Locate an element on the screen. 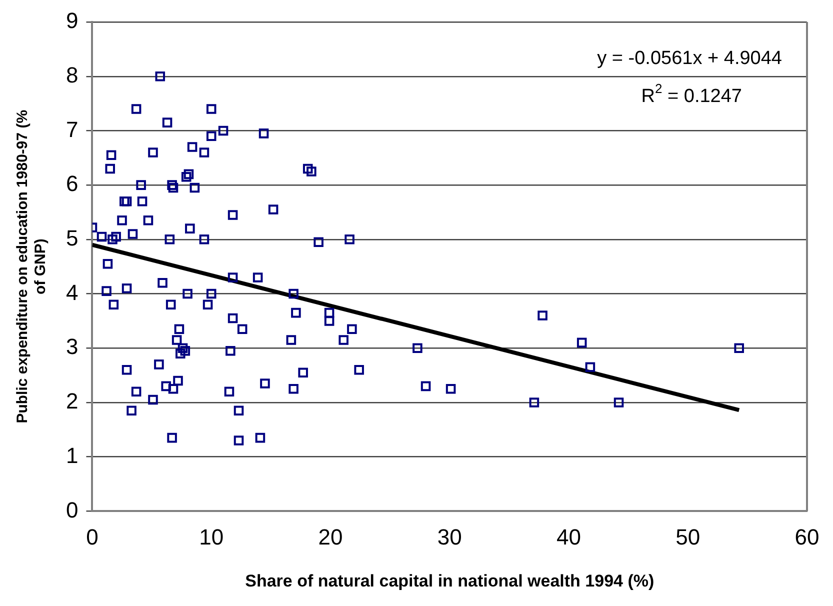 Image resolution: width=833 pixels, height=606 pixels. y-tick-label: 7 is located at coordinates (72, 129).